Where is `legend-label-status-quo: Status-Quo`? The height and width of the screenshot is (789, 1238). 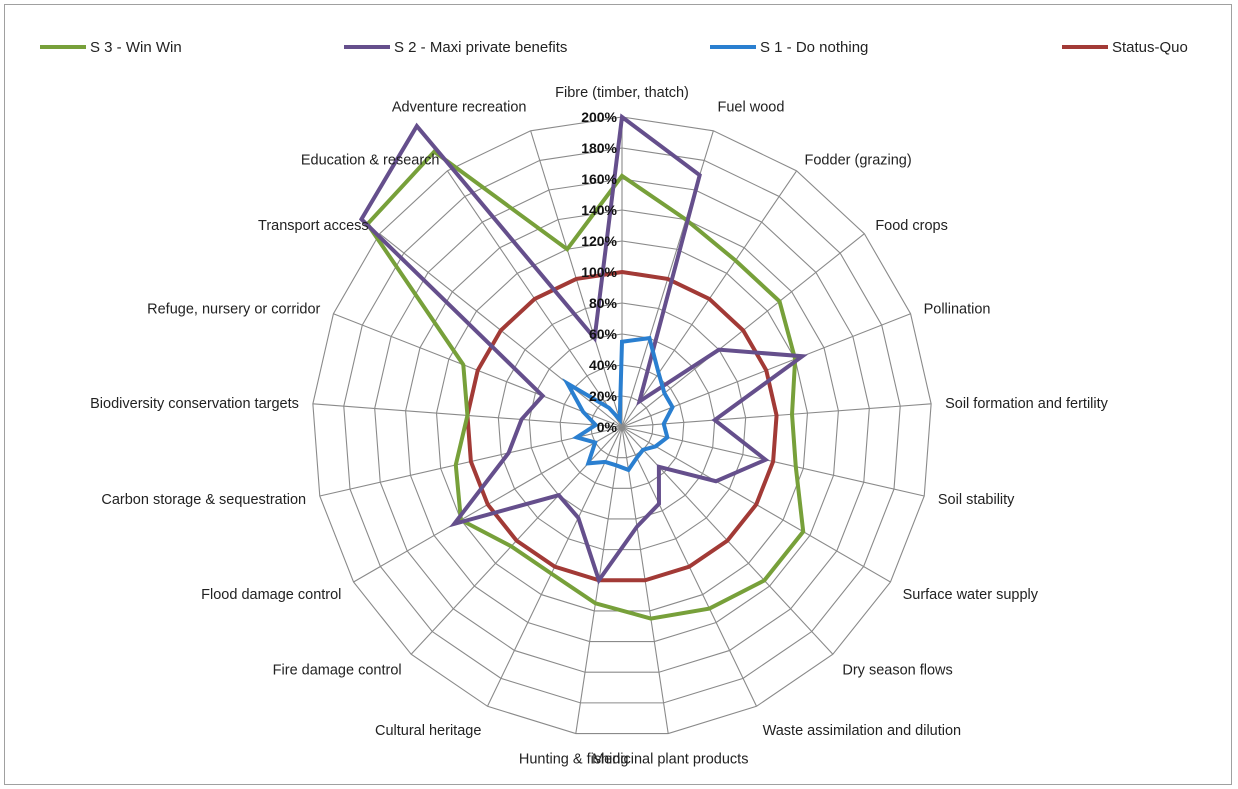 legend-label-status-quo: Status-Quo is located at coordinates (1150, 47).